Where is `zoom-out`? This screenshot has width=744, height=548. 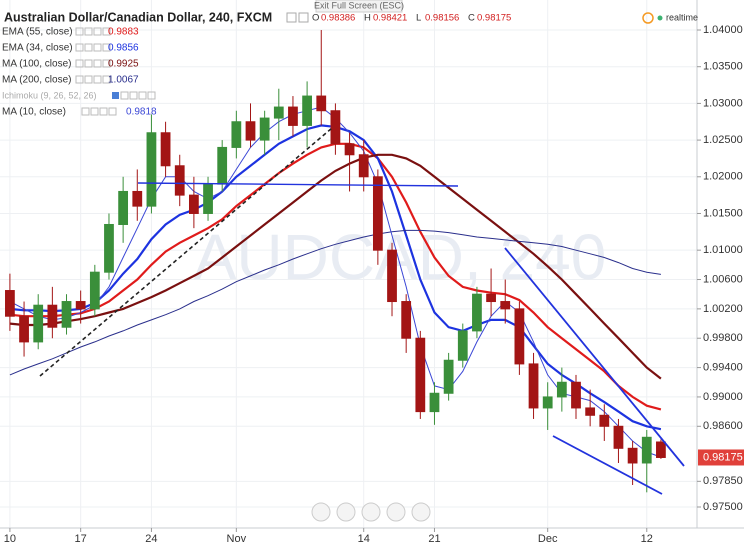 zoom-out is located at coordinates (346, 512).